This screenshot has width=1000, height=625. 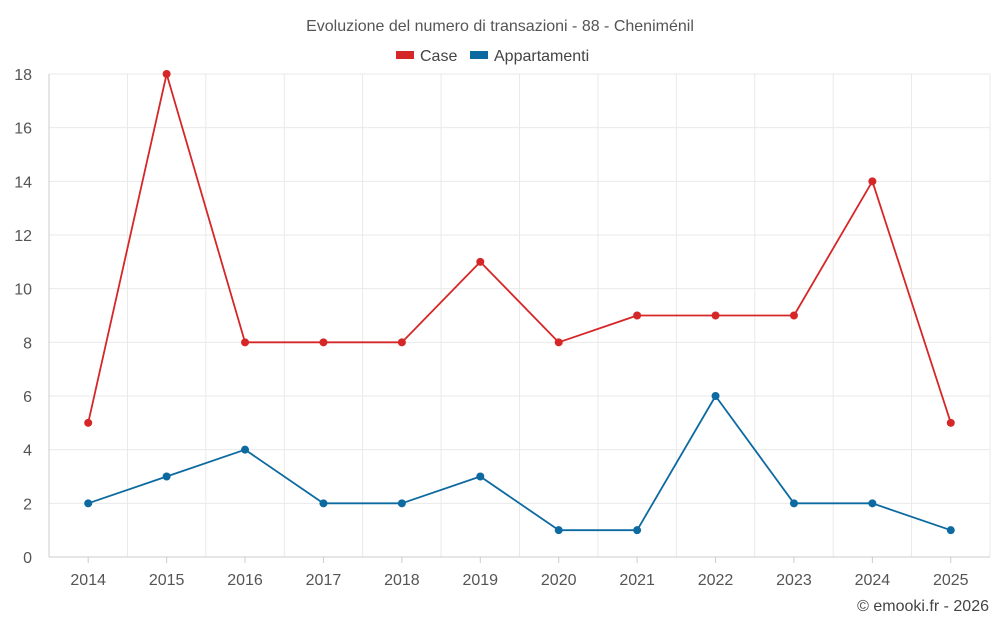 What do you see at coordinates (23, 129) in the screenshot?
I see `y-tick-label: 16` at bounding box center [23, 129].